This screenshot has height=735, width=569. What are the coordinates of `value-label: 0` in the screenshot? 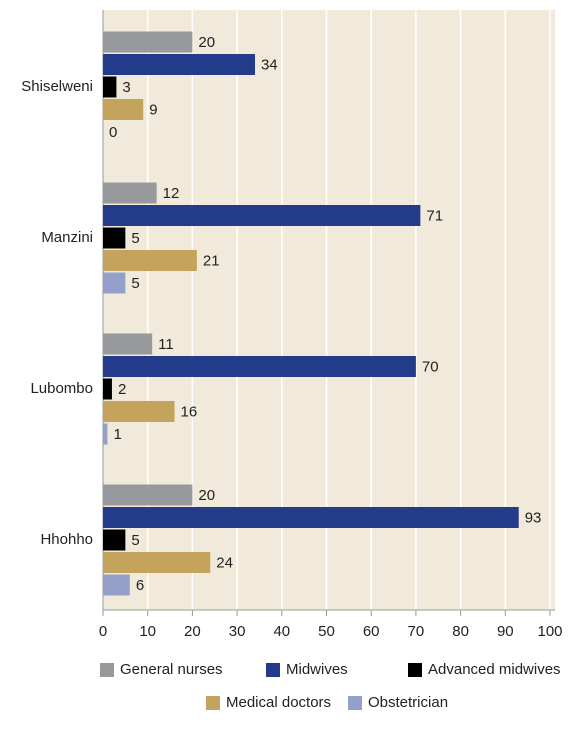 It's located at (113, 132).